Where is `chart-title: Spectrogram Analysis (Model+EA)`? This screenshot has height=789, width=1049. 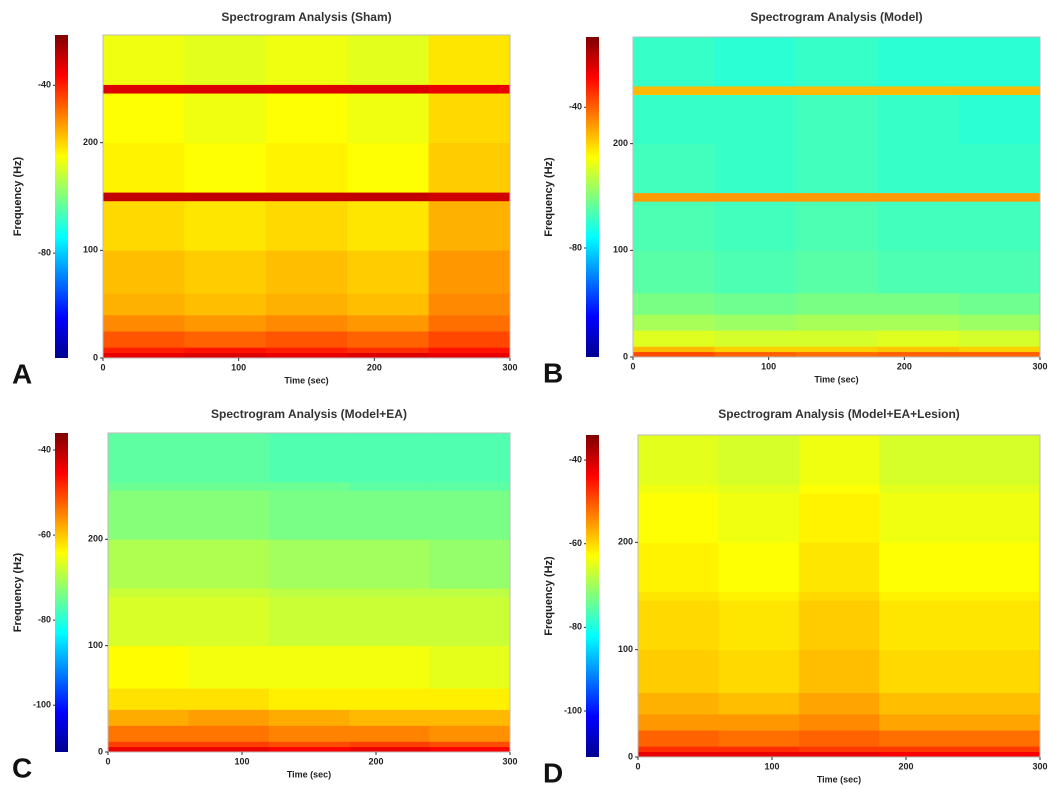
chart-title: Spectrogram Analysis (Model+EA) is located at coordinates (309, 414).